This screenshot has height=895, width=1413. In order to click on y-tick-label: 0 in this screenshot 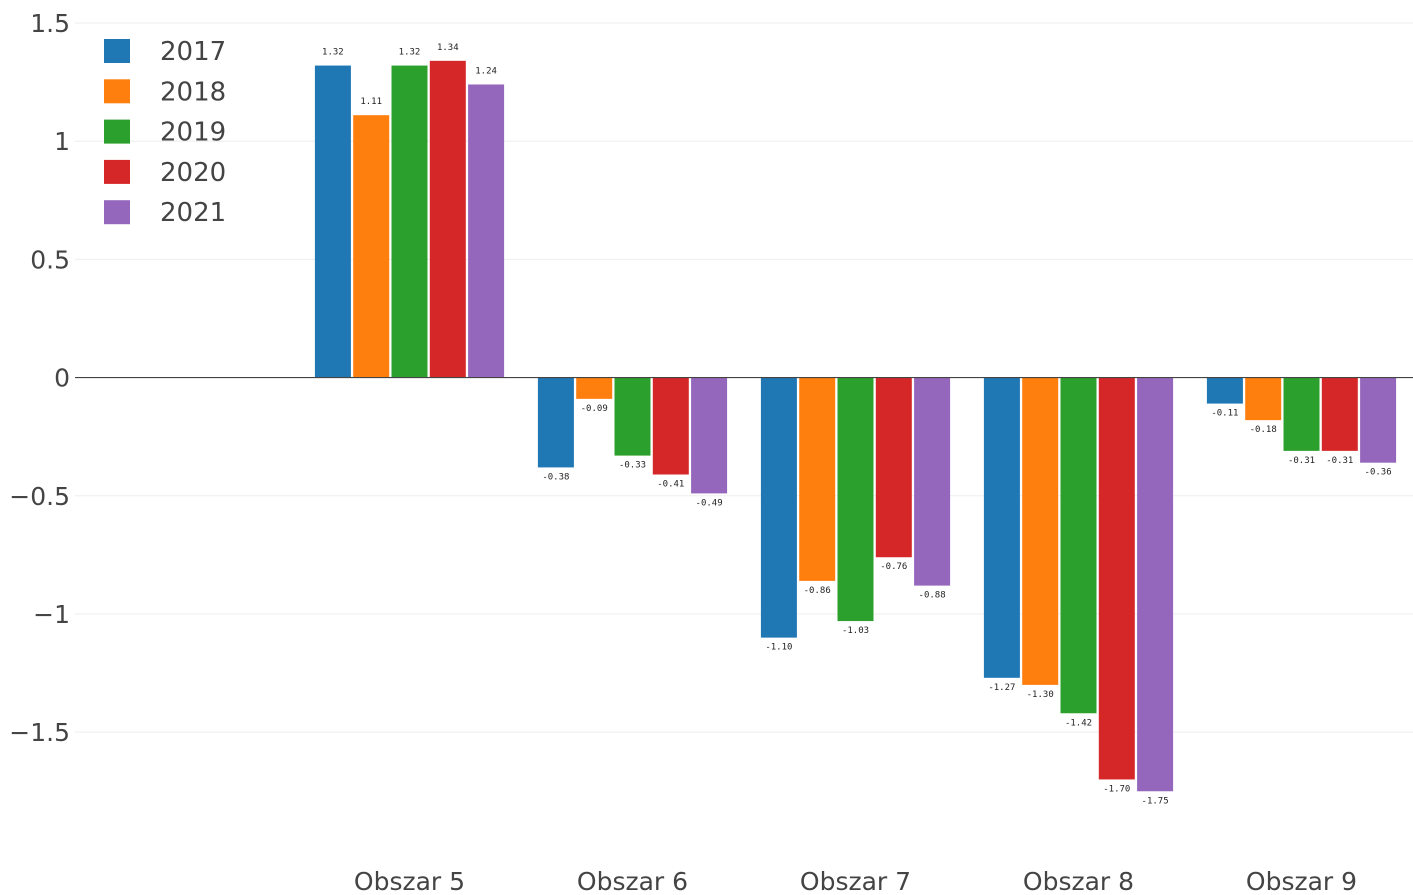, I will do `click(62, 378)`.